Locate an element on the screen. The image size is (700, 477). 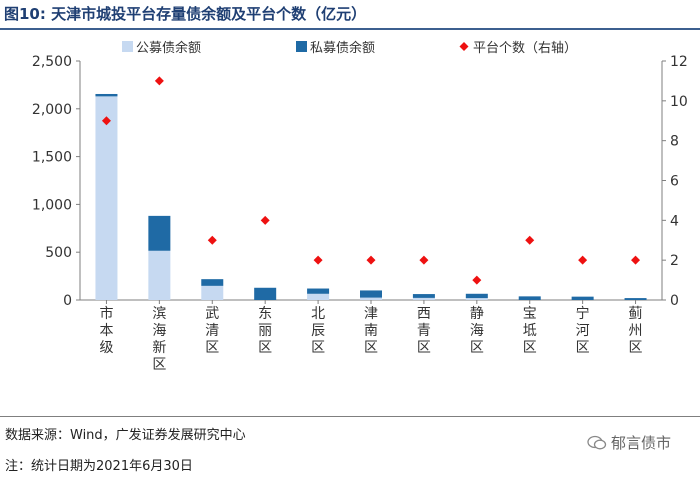
figure-title: 图10: 天津市城投平台存量债余额及平台个数（亿元） is located at coordinates (185, 13).